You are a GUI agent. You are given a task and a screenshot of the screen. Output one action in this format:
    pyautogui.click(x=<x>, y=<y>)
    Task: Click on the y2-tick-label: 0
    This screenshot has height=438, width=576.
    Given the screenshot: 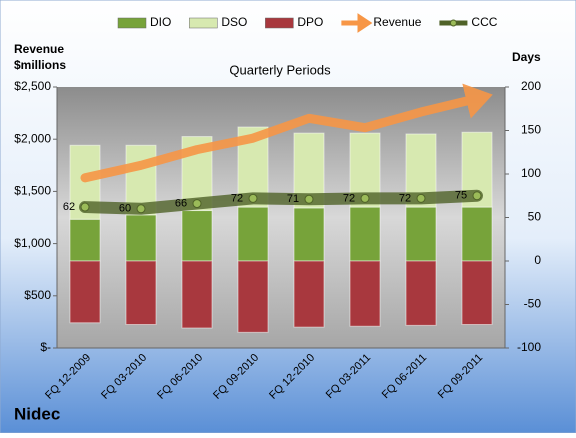 What is the action you would take?
    pyautogui.click(x=537, y=260)
    